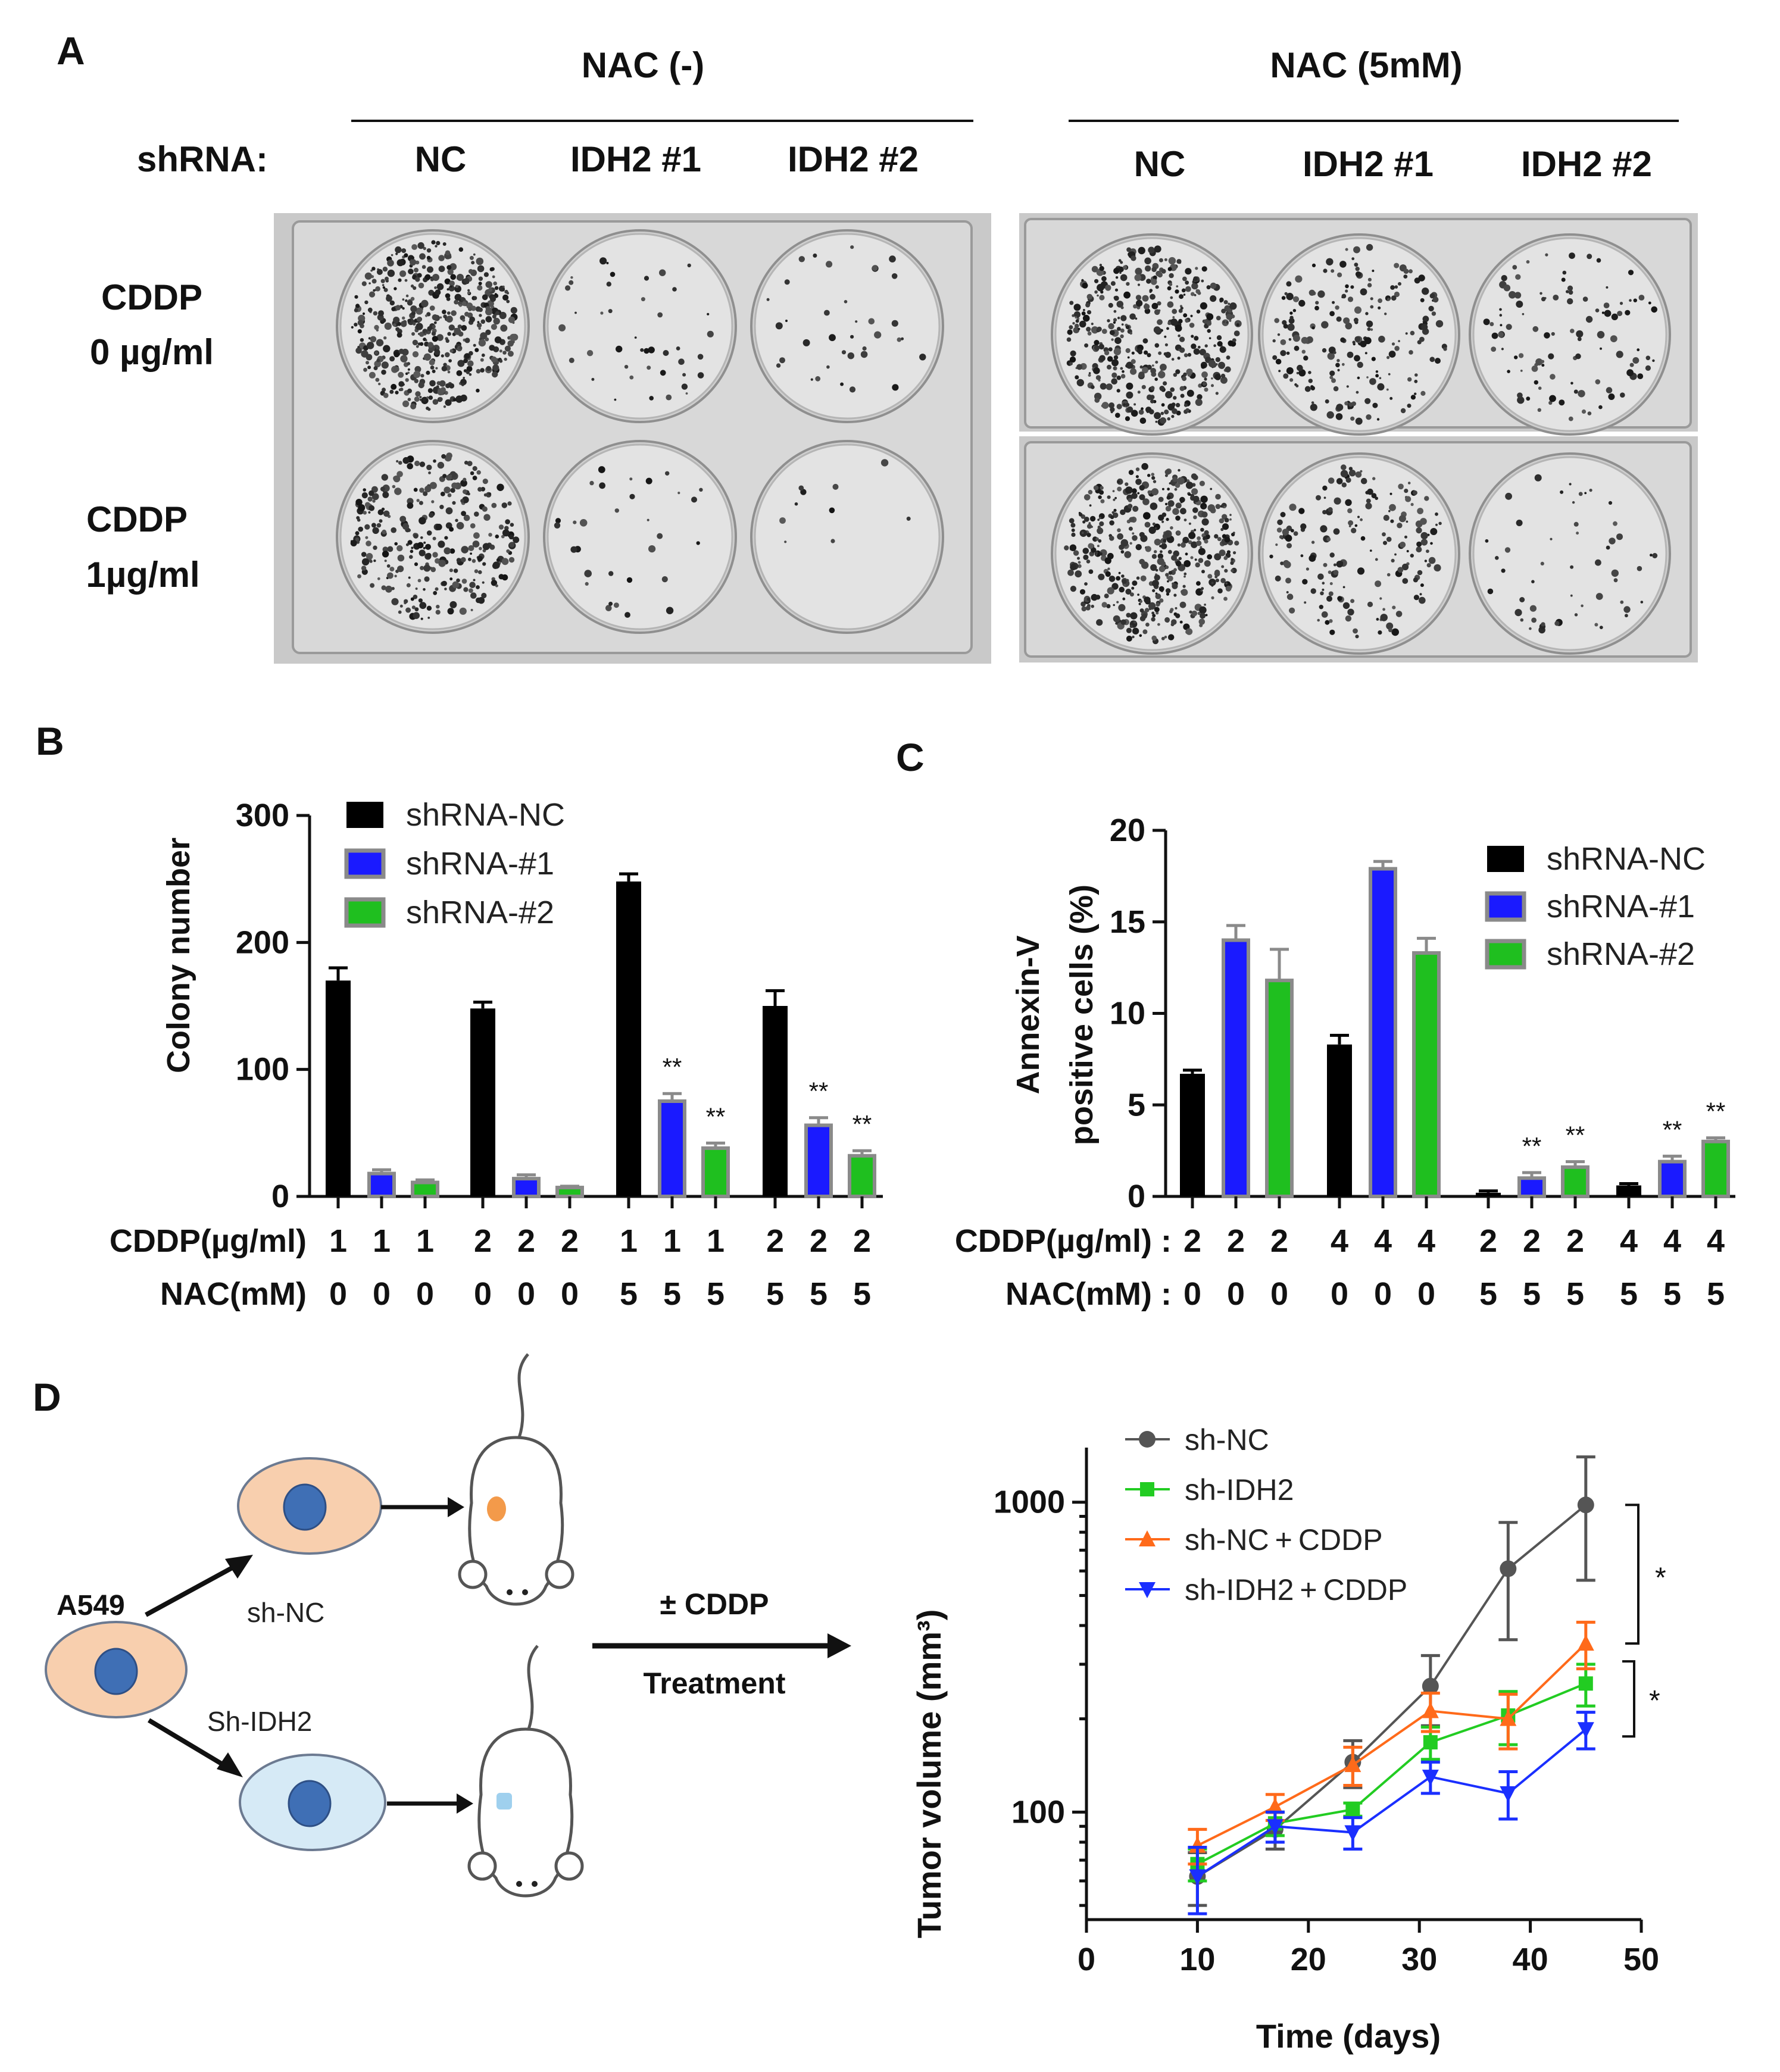 Image resolution: width=1780 pixels, height=2072 pixels. I want to click on b-y-axis-title: Colony number, so click(178, 955).